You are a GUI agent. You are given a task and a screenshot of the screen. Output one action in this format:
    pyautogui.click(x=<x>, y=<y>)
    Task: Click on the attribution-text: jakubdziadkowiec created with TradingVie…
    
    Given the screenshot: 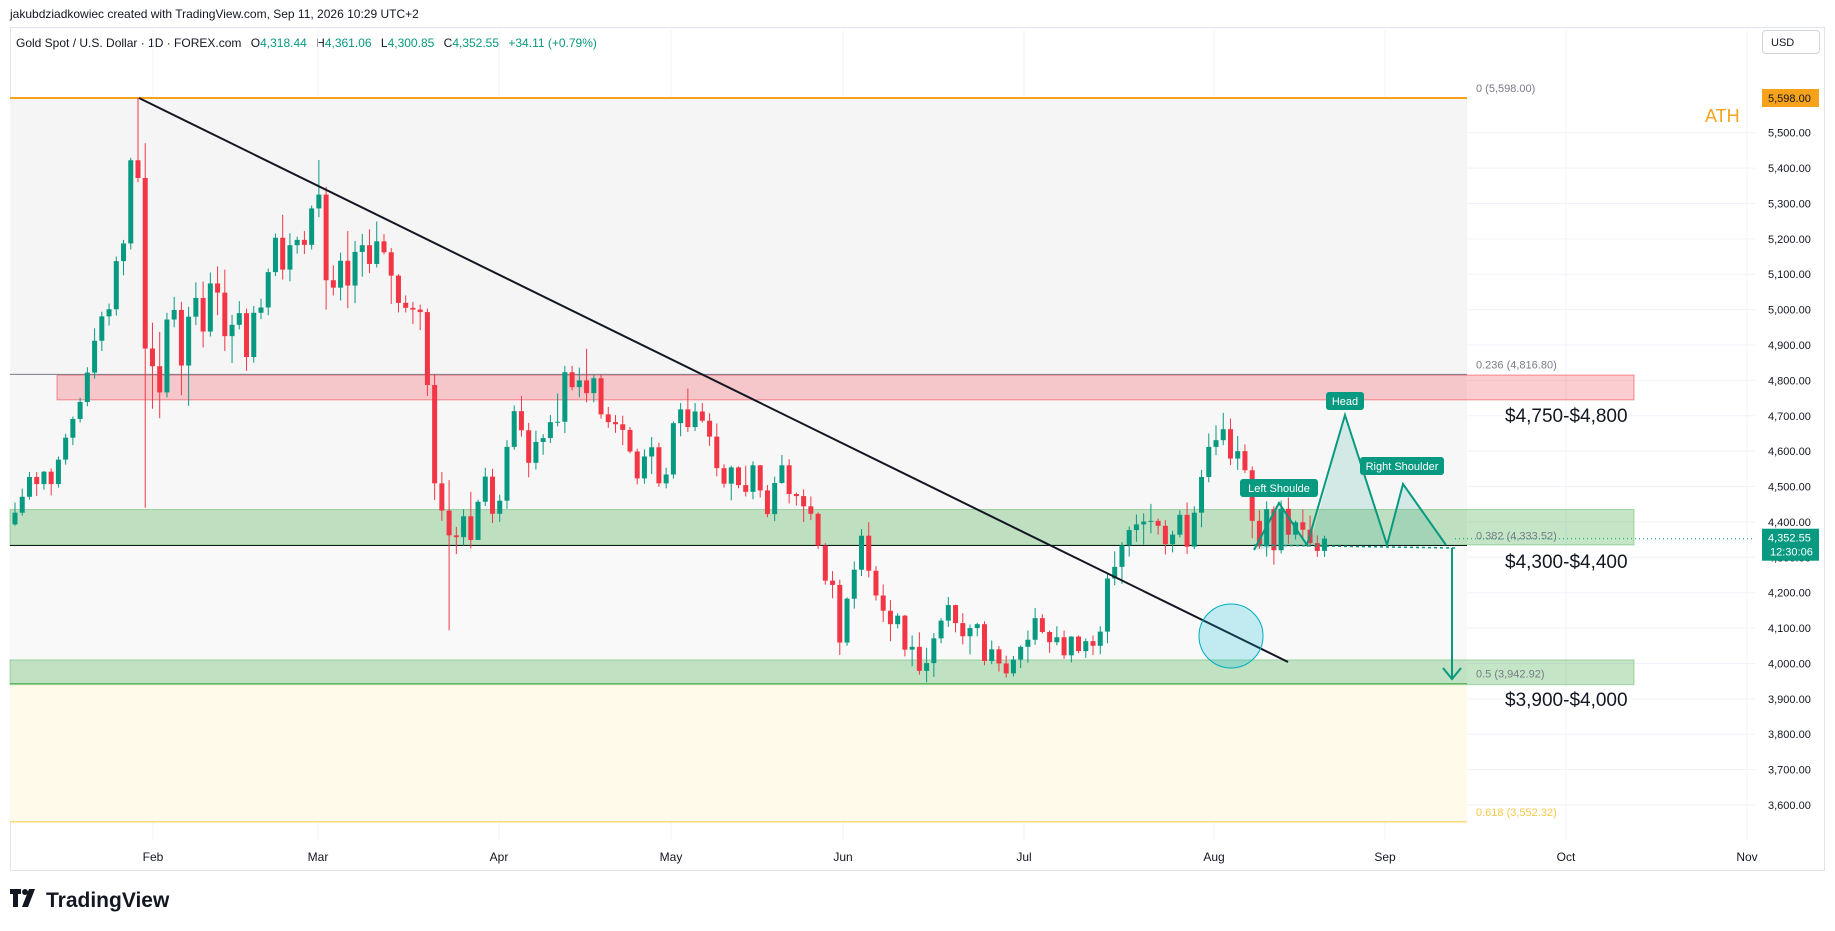 What is the action you would take?
    pyautogui.click(x=214, y=14)
    